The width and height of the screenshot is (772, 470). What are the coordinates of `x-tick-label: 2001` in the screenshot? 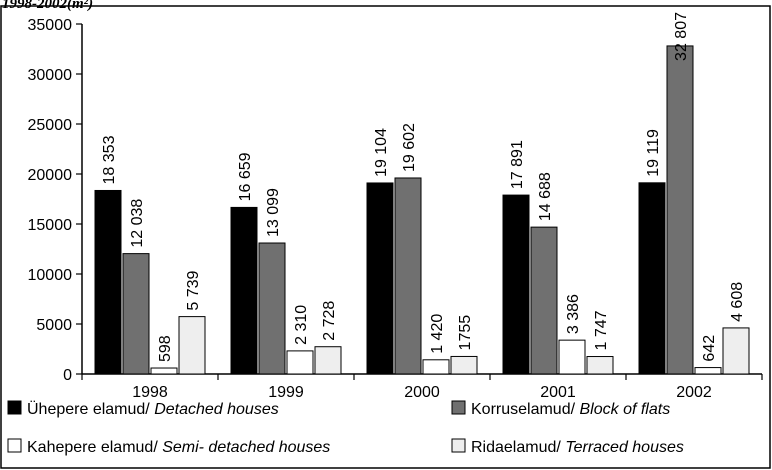 It's located at (558, 392).